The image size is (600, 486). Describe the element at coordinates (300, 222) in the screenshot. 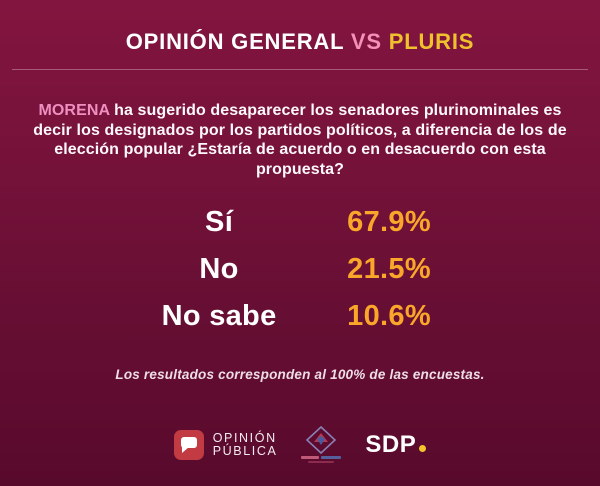

I see `result-row-si: Sí 67.9%` at that location.